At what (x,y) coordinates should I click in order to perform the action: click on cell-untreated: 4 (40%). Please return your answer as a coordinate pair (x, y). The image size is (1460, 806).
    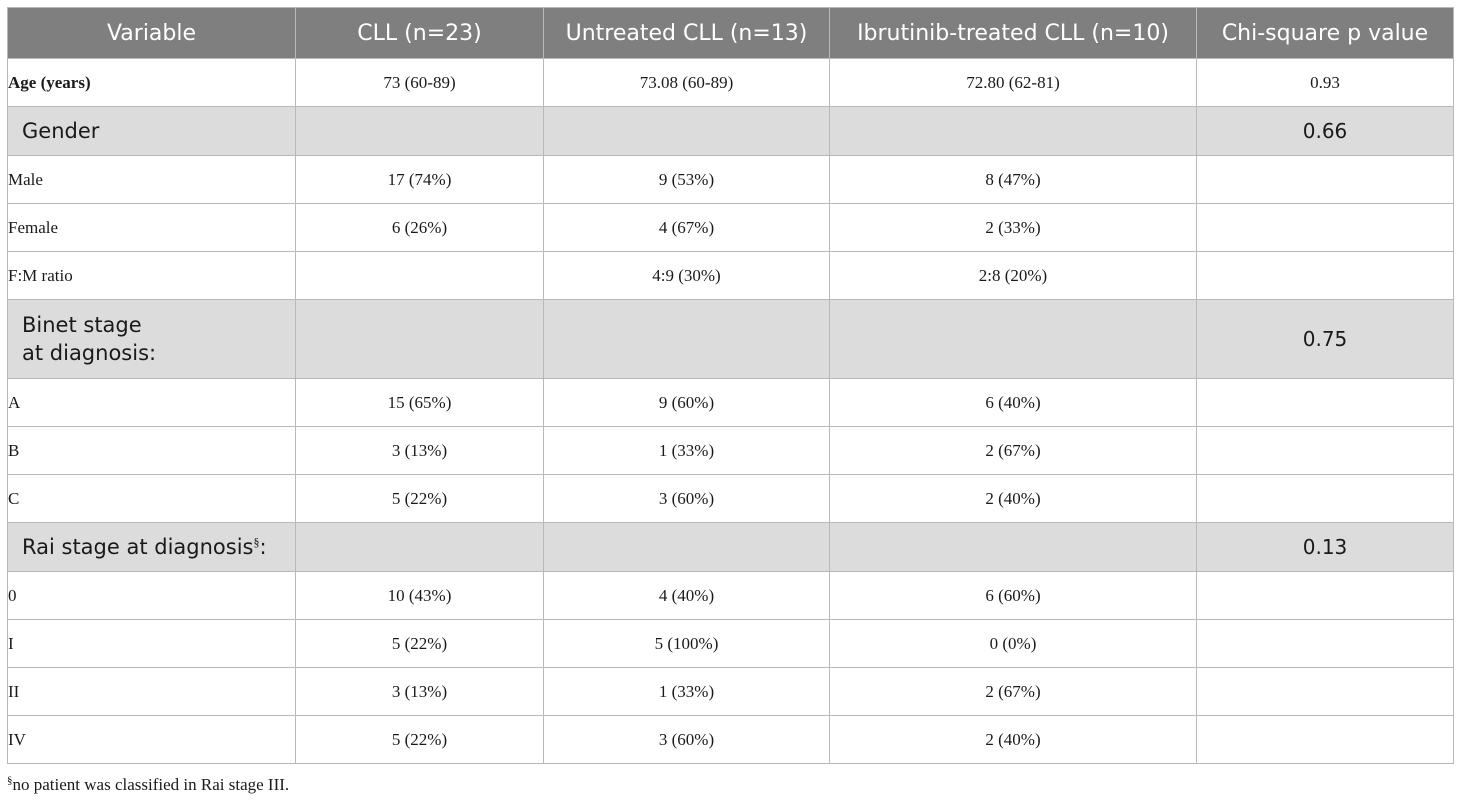
    Looking at the image, I should click on (686, 595).